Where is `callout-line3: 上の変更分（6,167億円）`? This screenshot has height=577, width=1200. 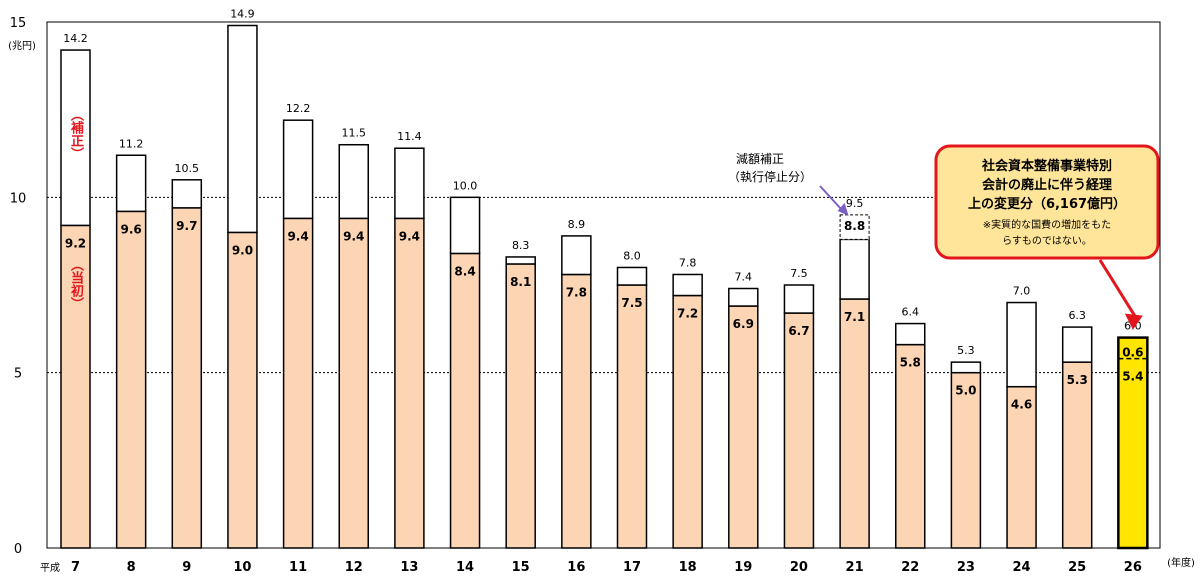 callout-line3: 上の変更分（6,167億円） is located at coordinates (1047, 204).